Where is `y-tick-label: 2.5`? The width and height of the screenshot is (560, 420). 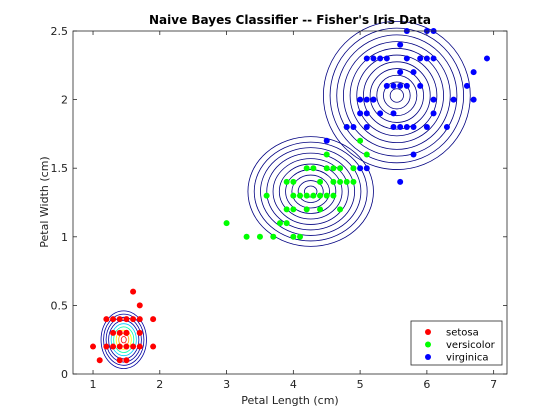 y-tick-label: 2.5 is located at coordinates (60, 31).